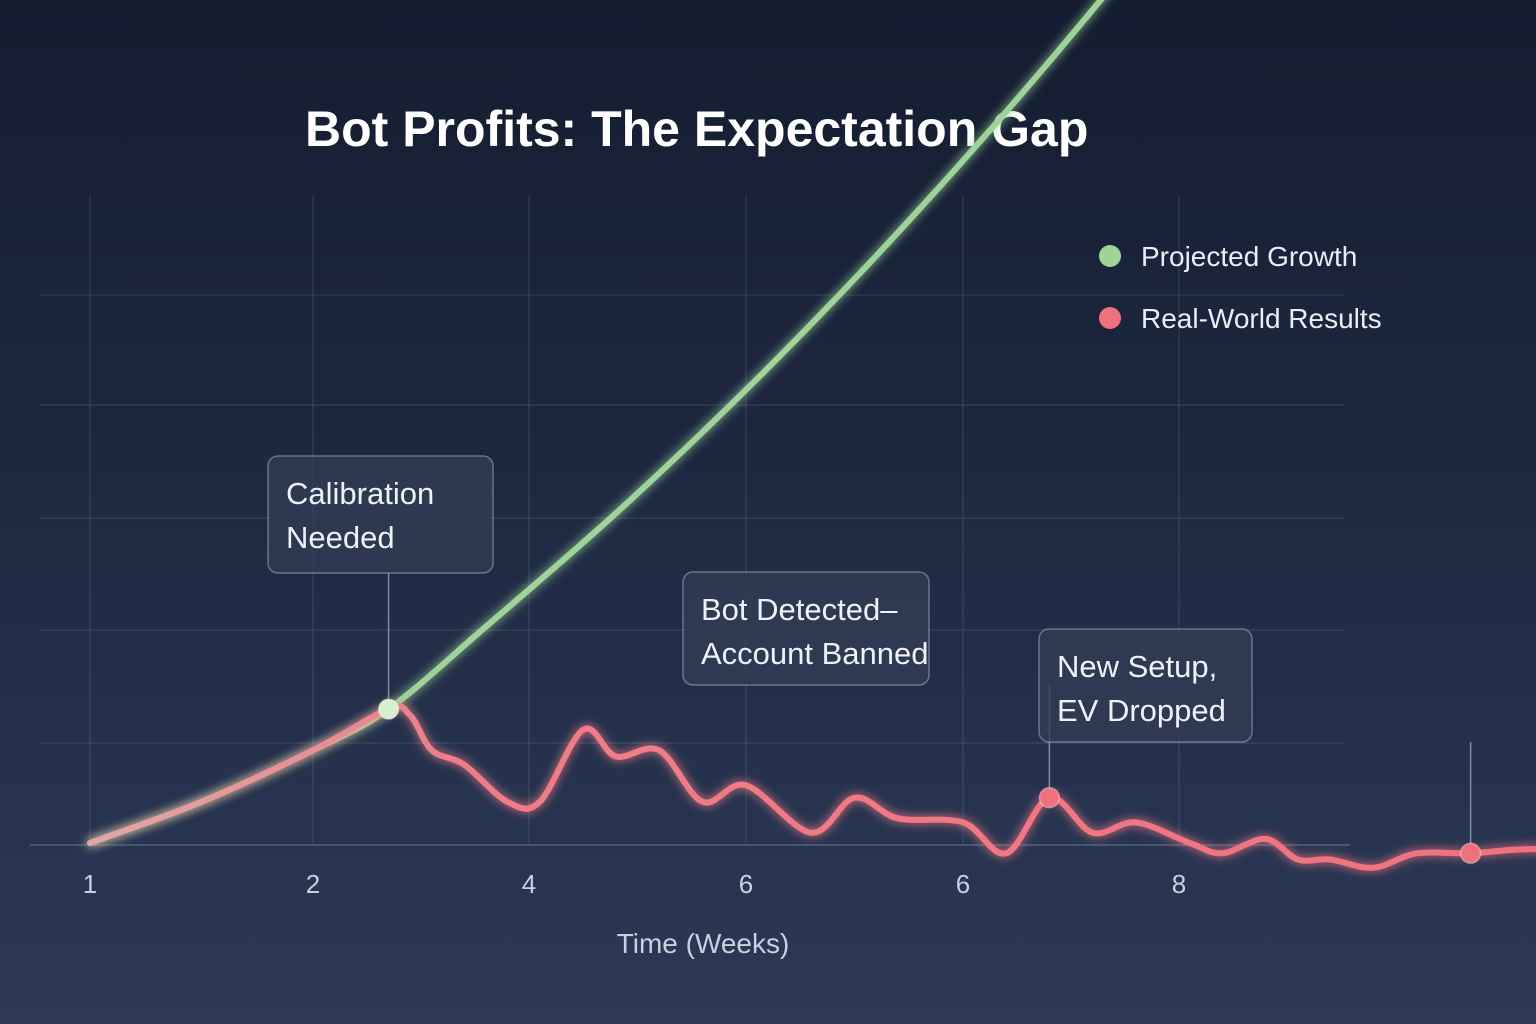 This screenshot has width=1536, height=1024. Describe the element at coordinates (380, 587) in the screenshot. I see `annotation-callout: Calibration Needed` at that location.